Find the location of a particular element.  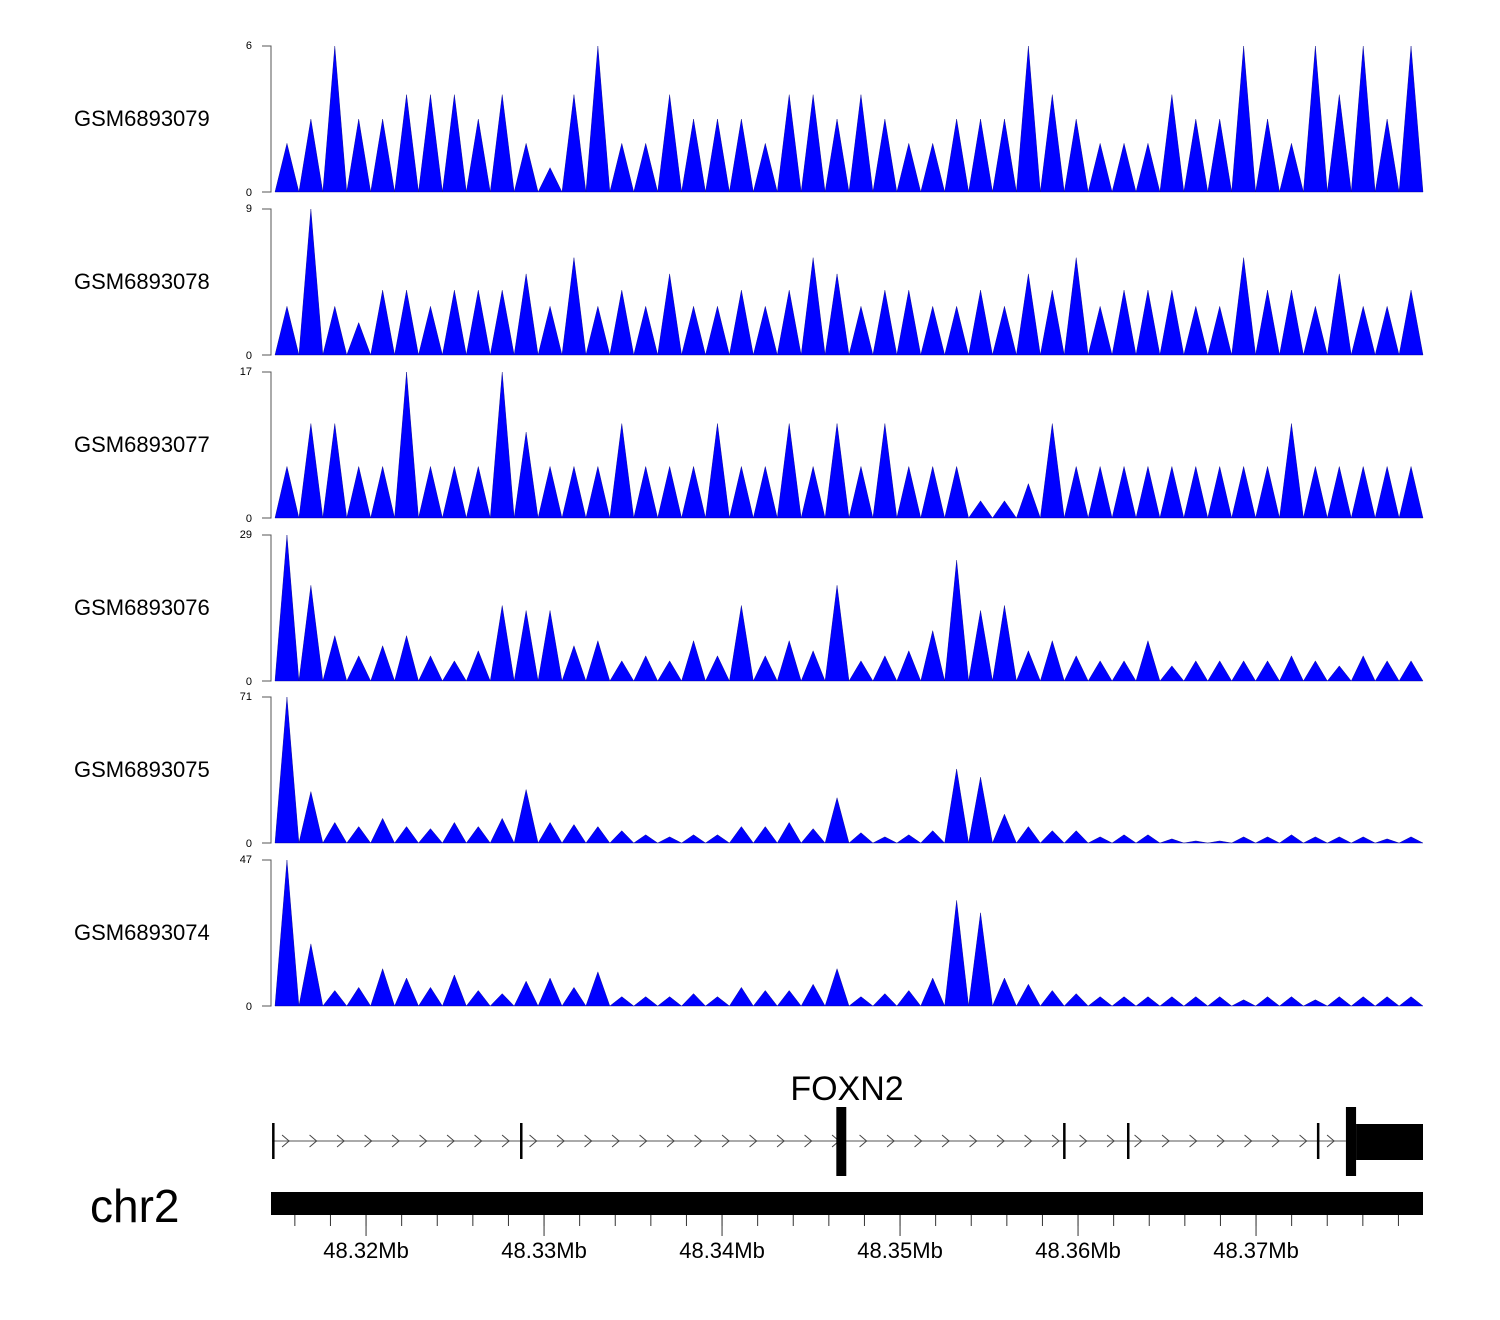

x-tick-label: 48.37Mb is located at coordinates (1256, 1250).